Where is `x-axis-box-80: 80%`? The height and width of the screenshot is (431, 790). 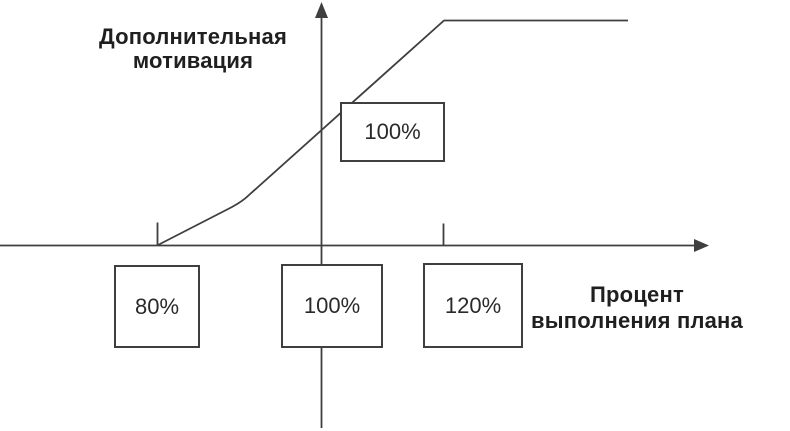
x-axis-box-80: 80% is located at coordinates (157, 306).